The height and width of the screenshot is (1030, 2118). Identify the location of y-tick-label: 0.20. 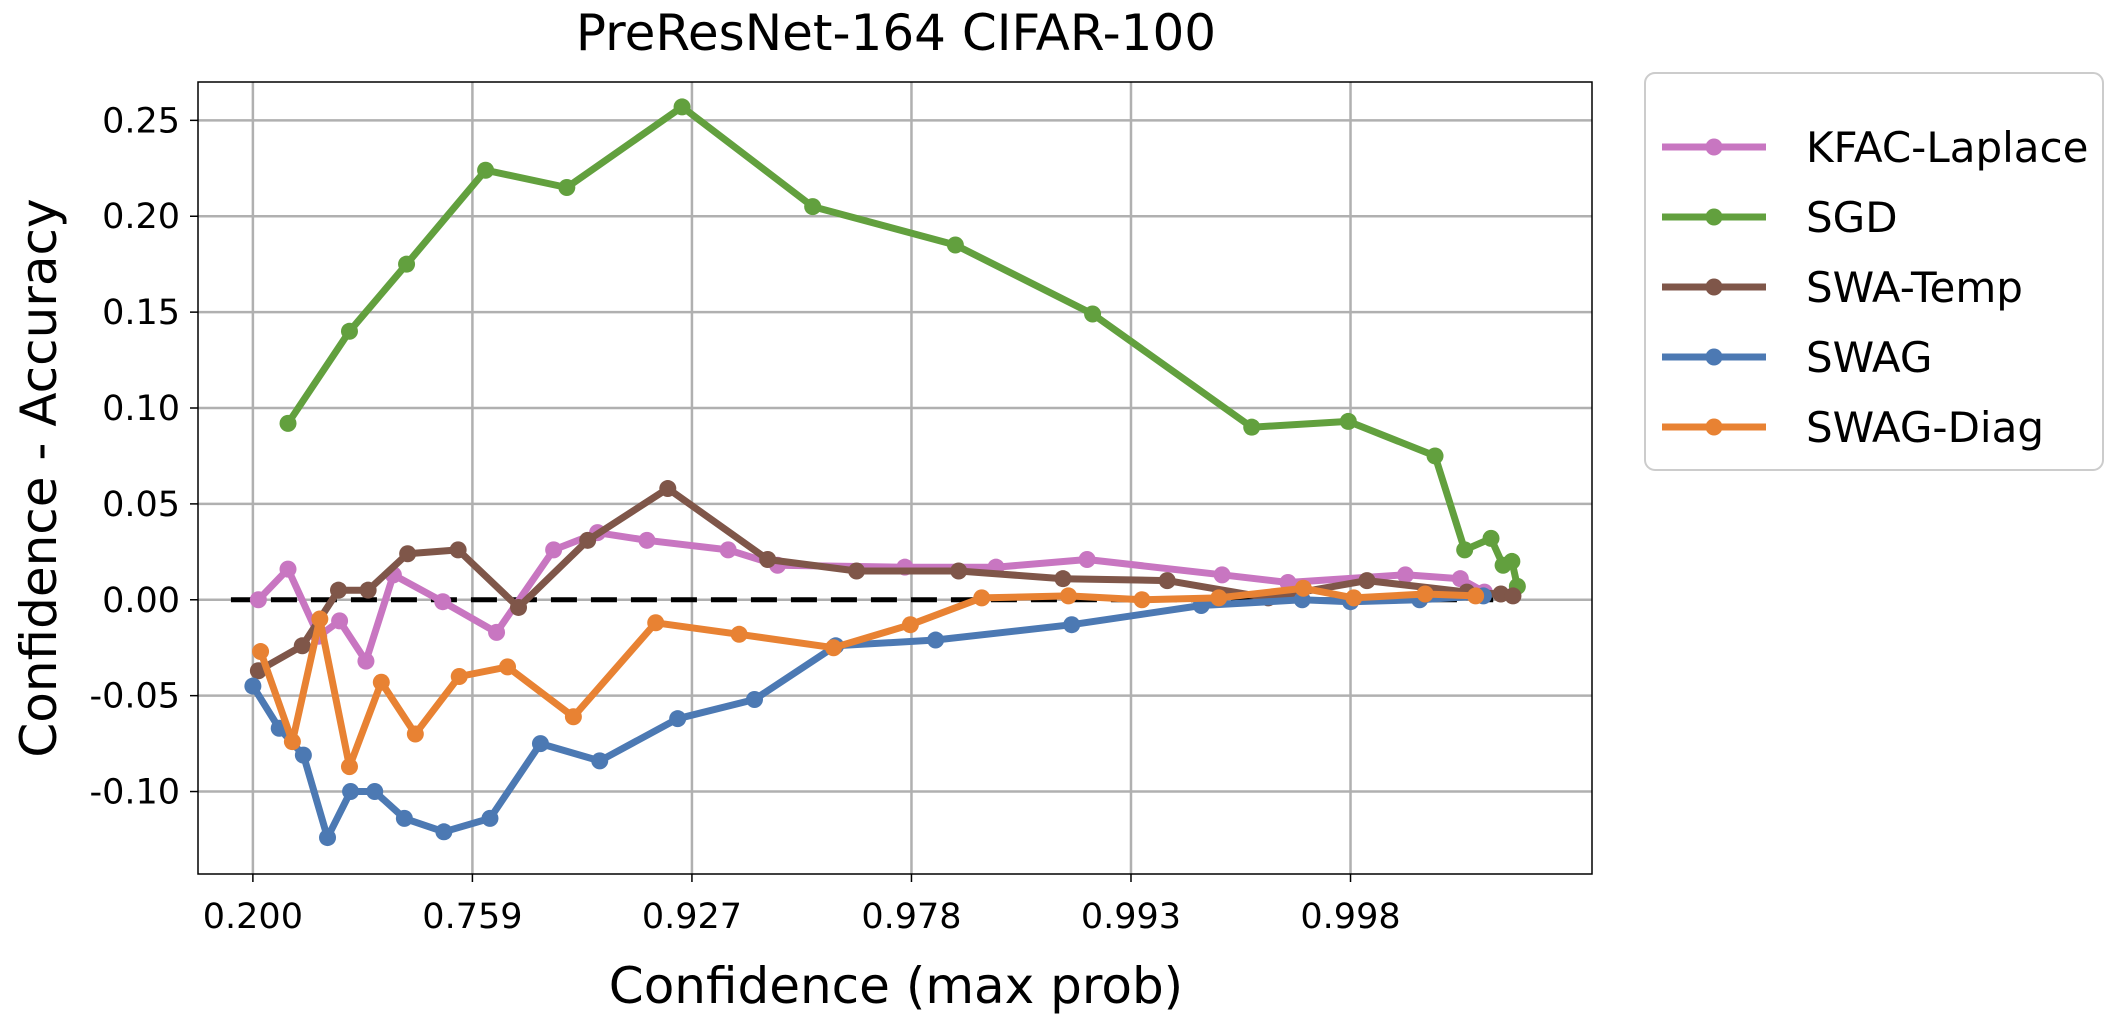
(141, 217).